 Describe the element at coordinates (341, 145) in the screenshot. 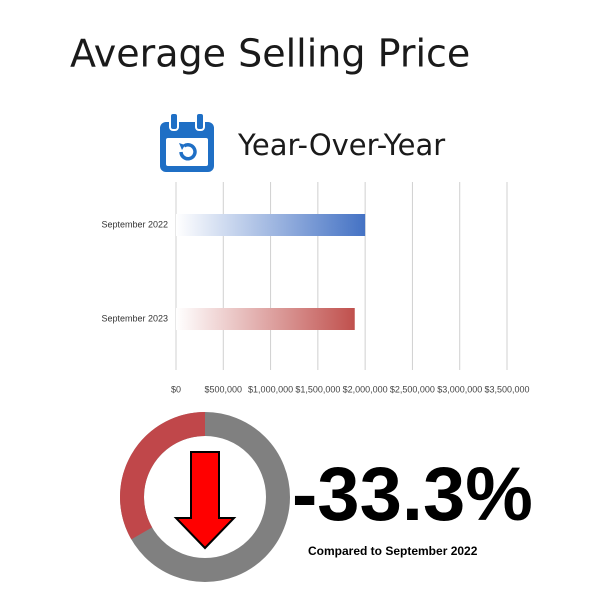

I see `subtitle: Year-Over-Year` at that location.